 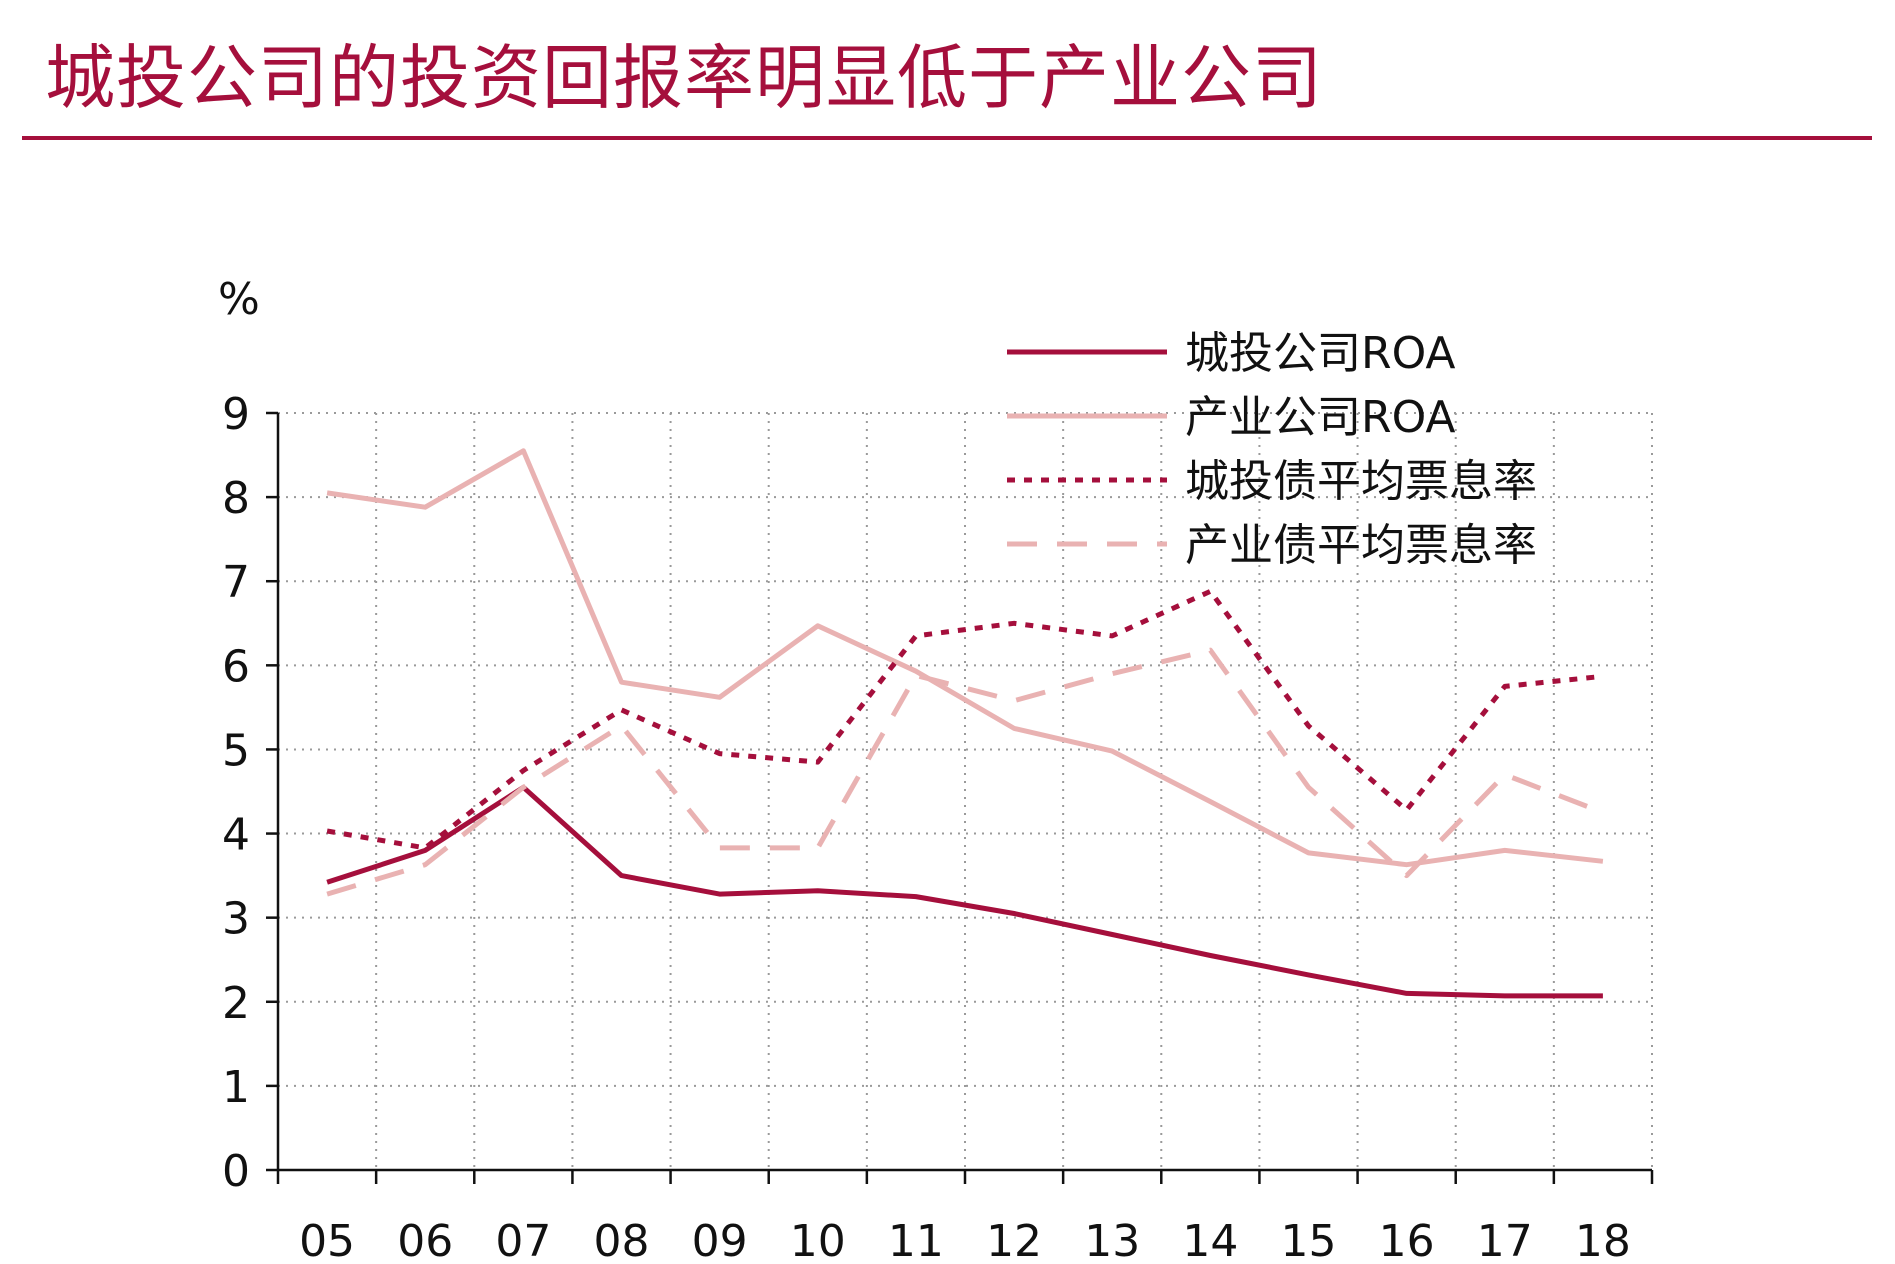 What do you see at coordinates (684, 78) in the screenshot?
I see `page-title: 城投公司的投资回报率明显低于产业公司` at bounding box center [684, 78].